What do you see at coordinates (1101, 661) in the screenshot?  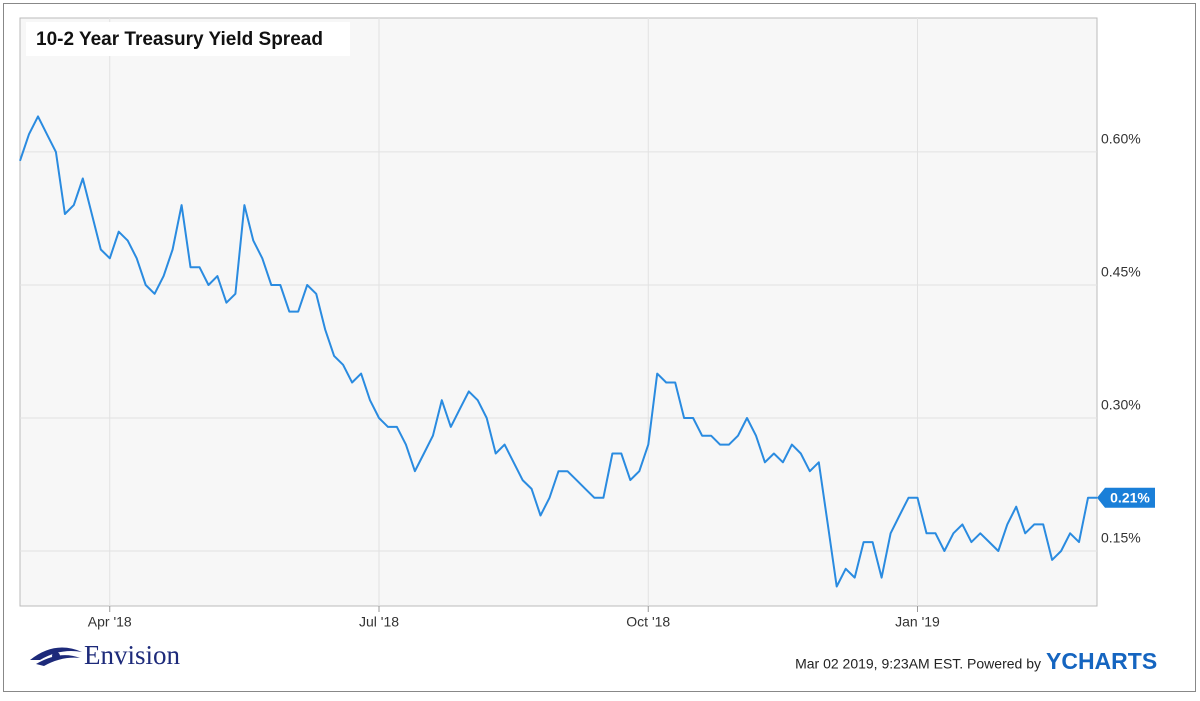 I see `brand: YCHARTS` at bounding box center [1101, 661].